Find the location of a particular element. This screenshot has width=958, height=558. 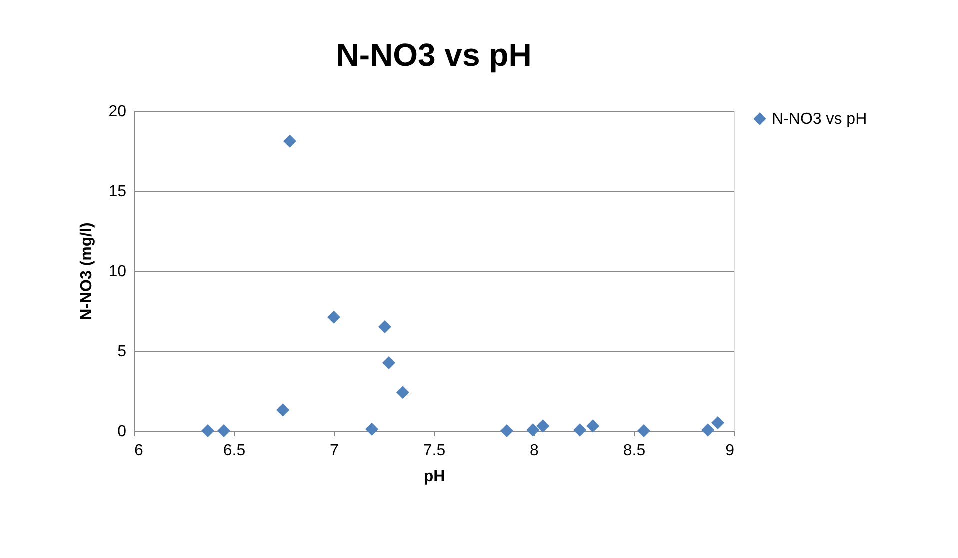

y-tick-label: 0 is located at coordinates (122, 432).